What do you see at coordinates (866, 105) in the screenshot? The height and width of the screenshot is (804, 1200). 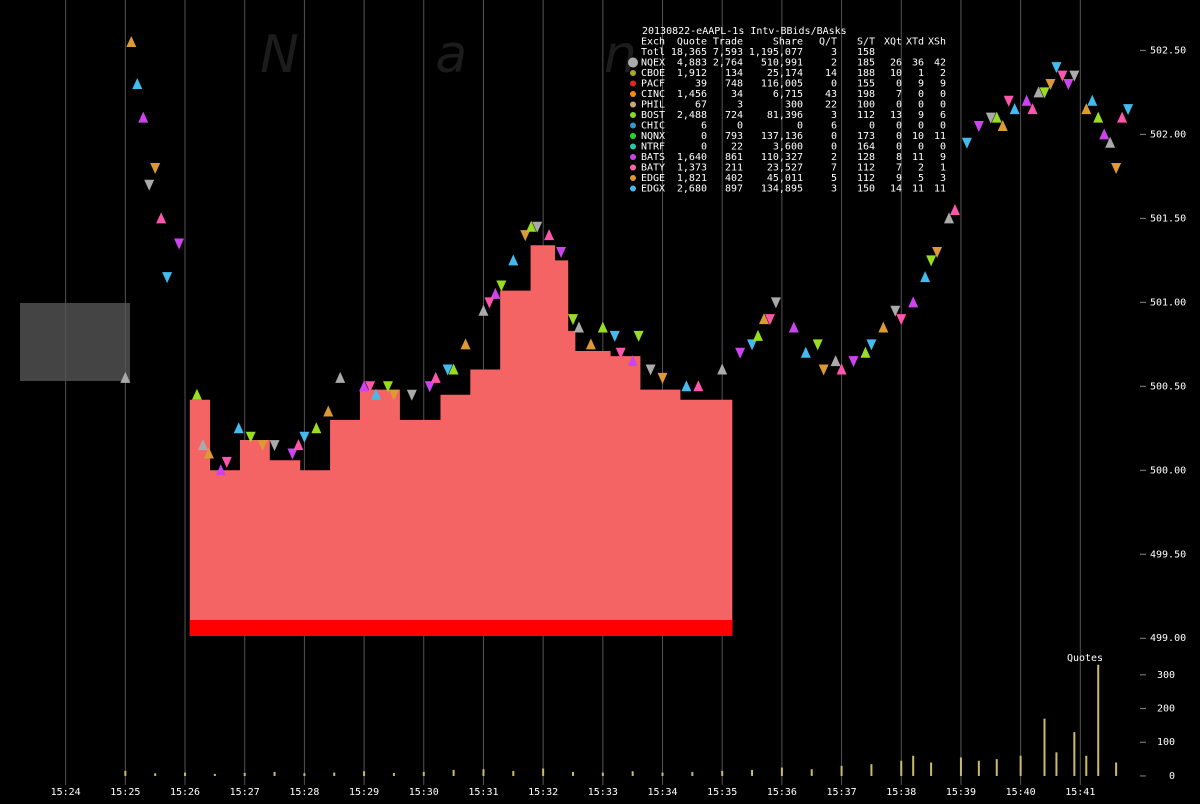 I see `legend-cell: 100` at bounding box center [866, 105].